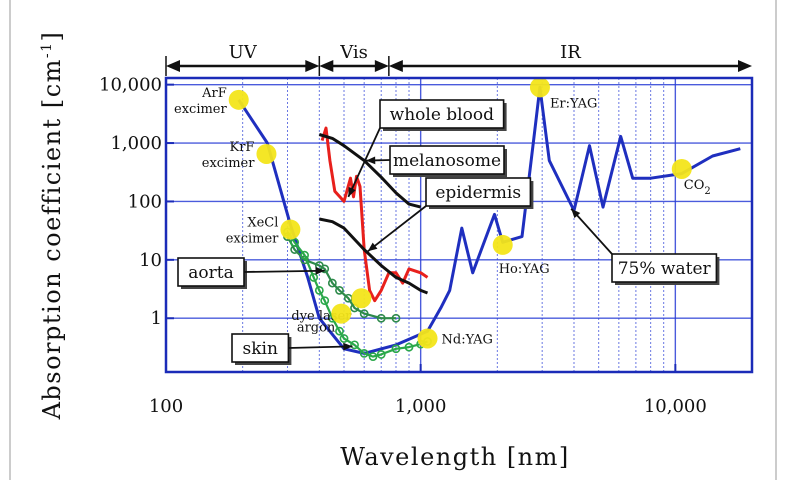  What do you see at coordinates (563, 94) in the screenshot?
I see `laser-marker: Er:YAG` at bounding box center [563, 94].